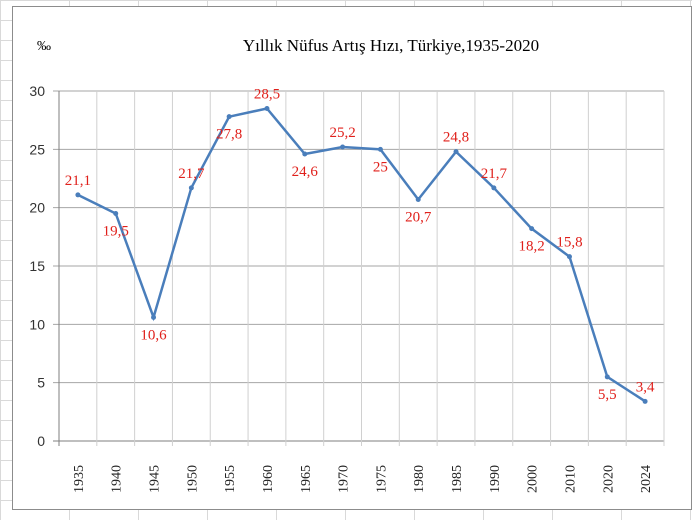 The image size is (692, 520). I want to click on x-tick-label: 2010, so click(570, 479).